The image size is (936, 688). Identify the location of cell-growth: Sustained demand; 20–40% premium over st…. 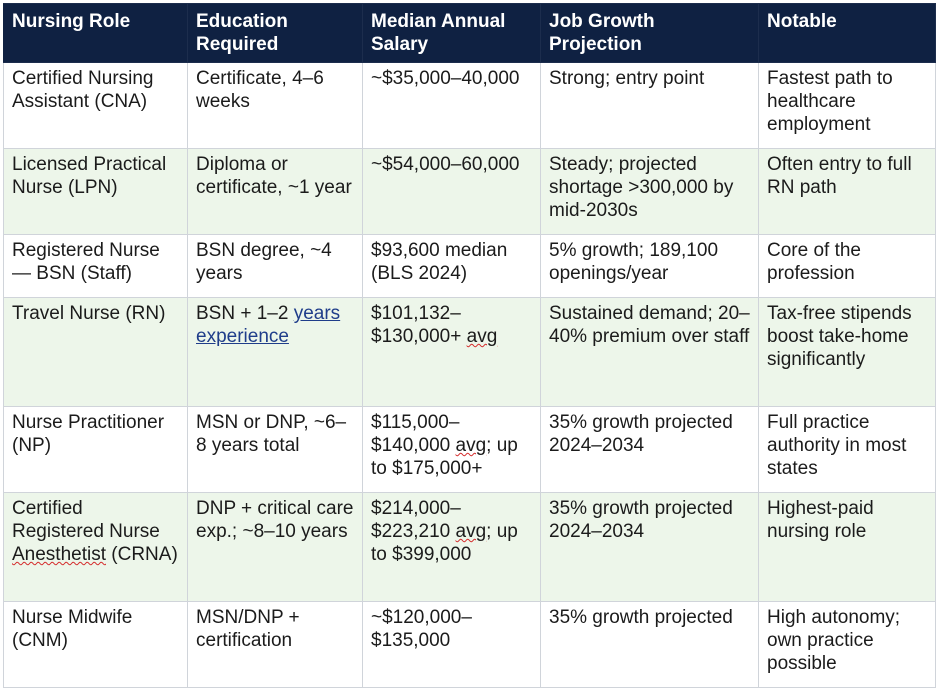
(649, 352).